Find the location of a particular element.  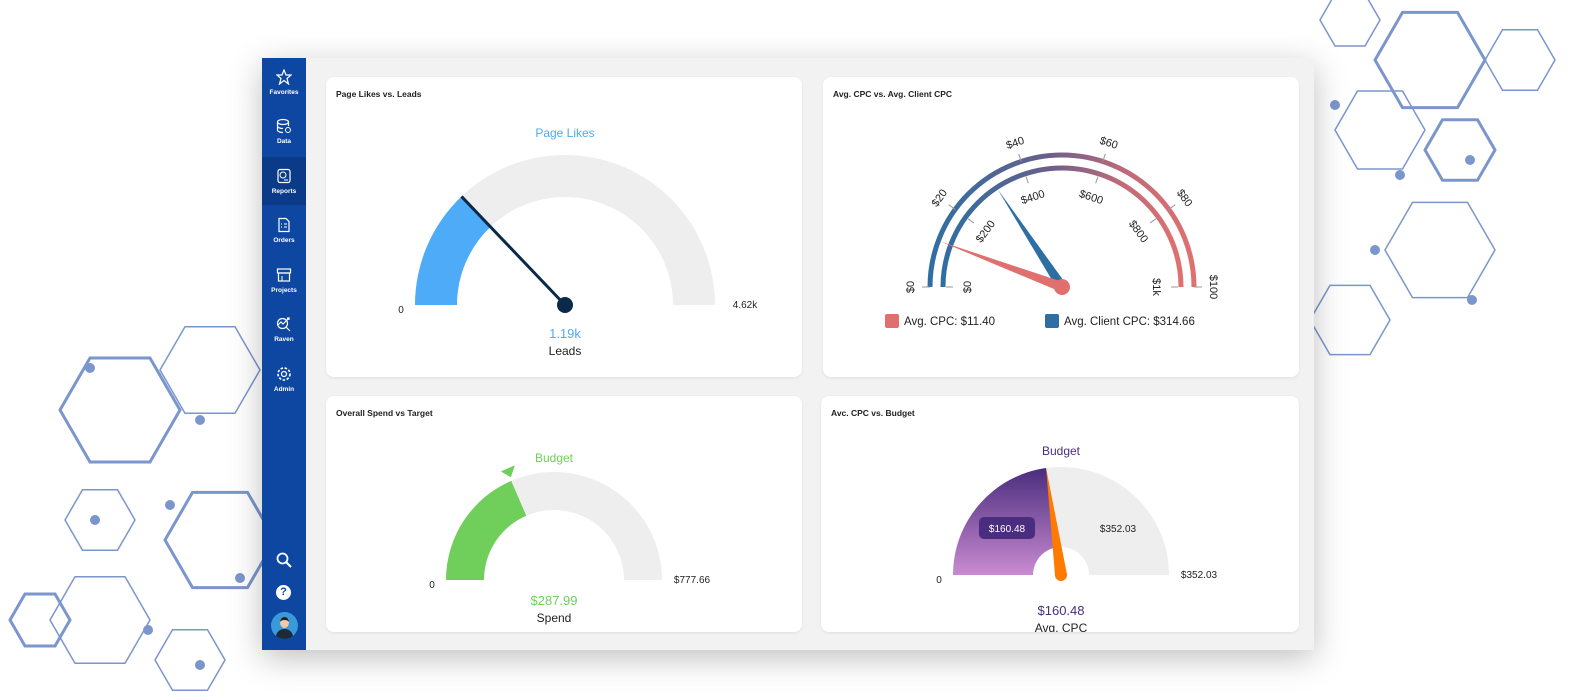

value-tooltip-text: $160.48 is located at coordinates (1007, 529).